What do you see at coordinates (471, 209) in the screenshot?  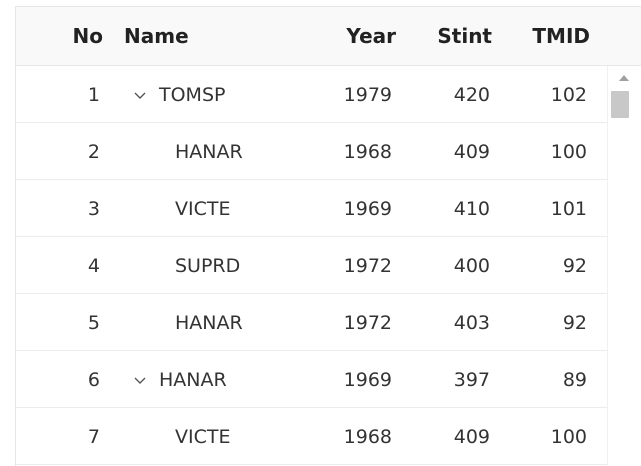 I see `cell-stint: 410` at bounding box center [471, 209].